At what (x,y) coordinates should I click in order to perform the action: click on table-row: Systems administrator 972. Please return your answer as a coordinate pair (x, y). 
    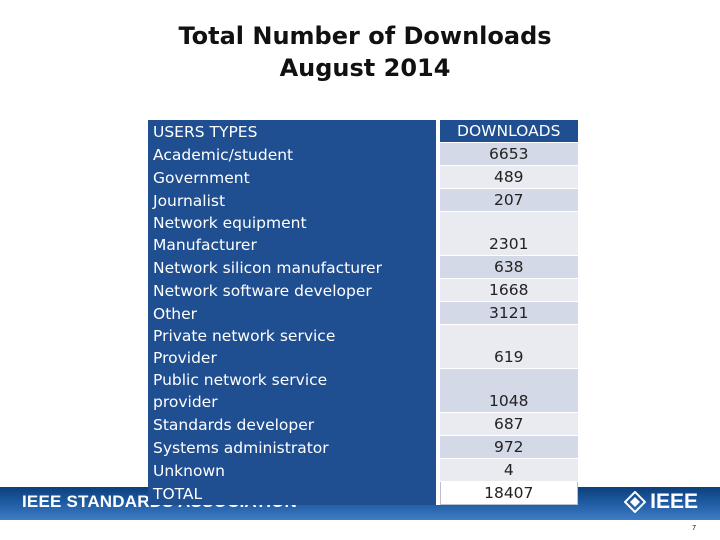
    Looking at the image, I should click on (363, 447).